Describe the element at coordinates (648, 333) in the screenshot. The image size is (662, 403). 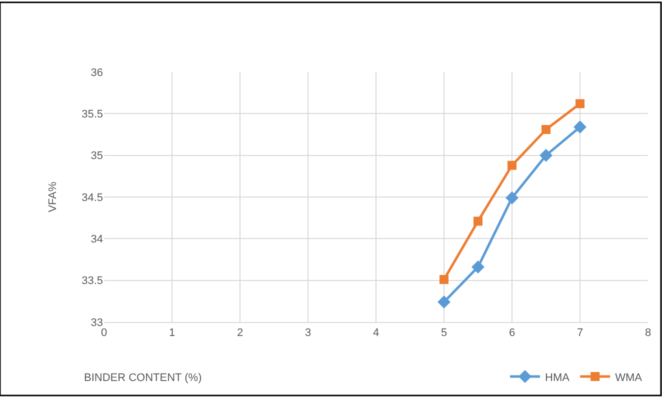
I see `x-tick-label: 8` at that location.